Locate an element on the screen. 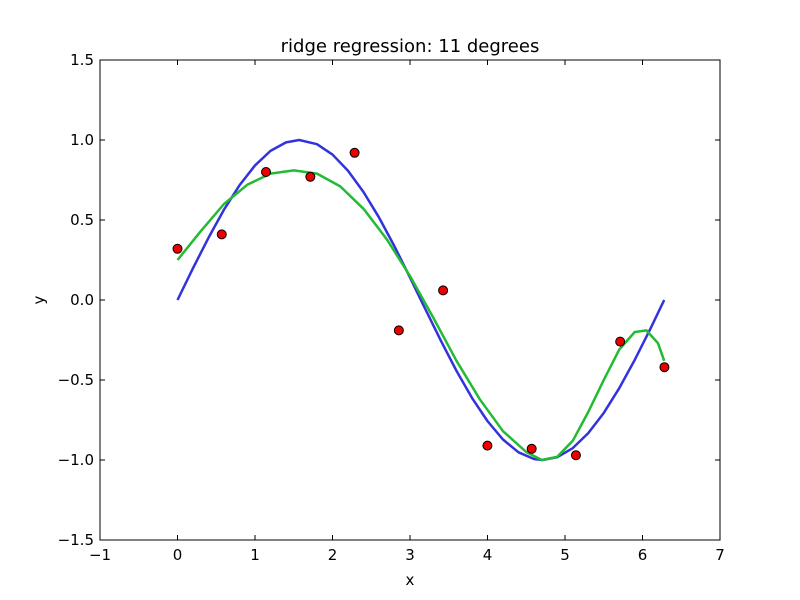  y-tick-label: −1.5 is located at coordinates (76, 540).